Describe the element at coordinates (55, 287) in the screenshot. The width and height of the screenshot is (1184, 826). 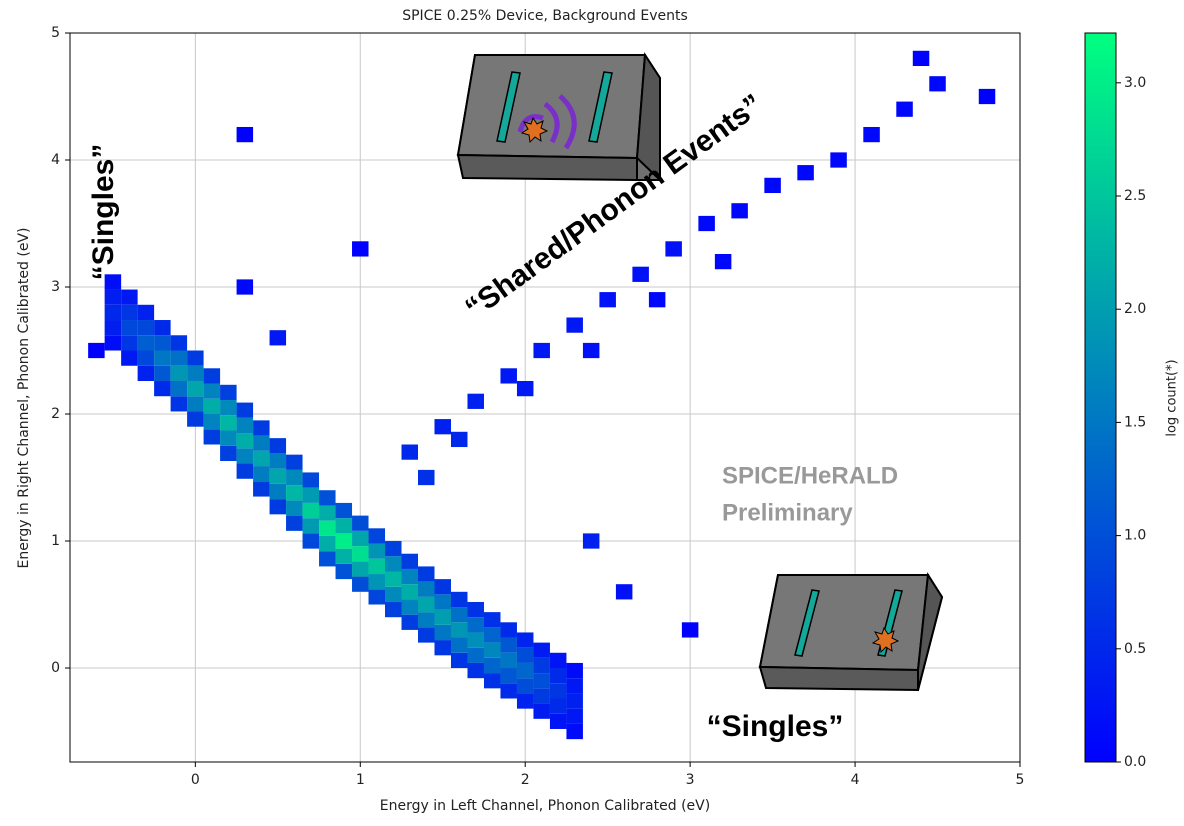
I see `y-tick-label: 3` at that location.